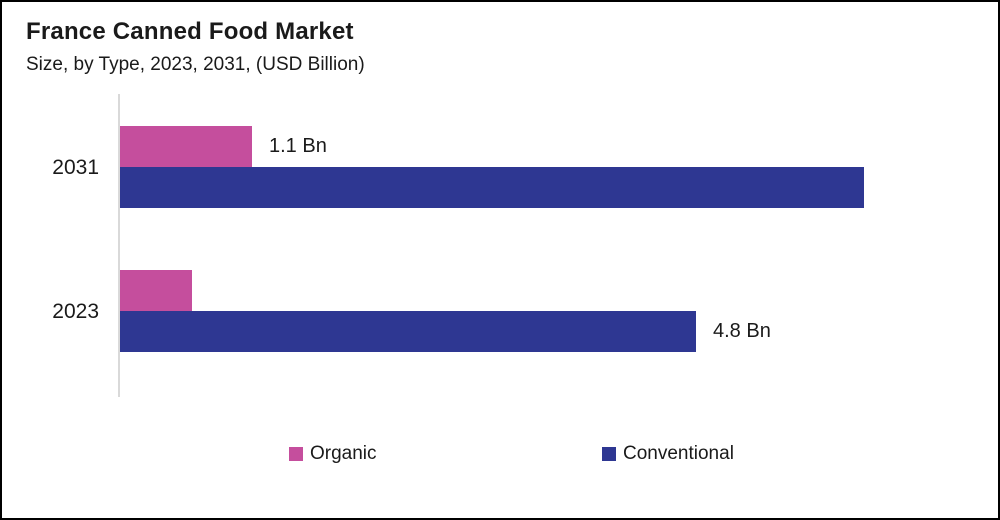  I want to click on data-label-2023-conventional: 4.8 Bn, so click(742, 331).